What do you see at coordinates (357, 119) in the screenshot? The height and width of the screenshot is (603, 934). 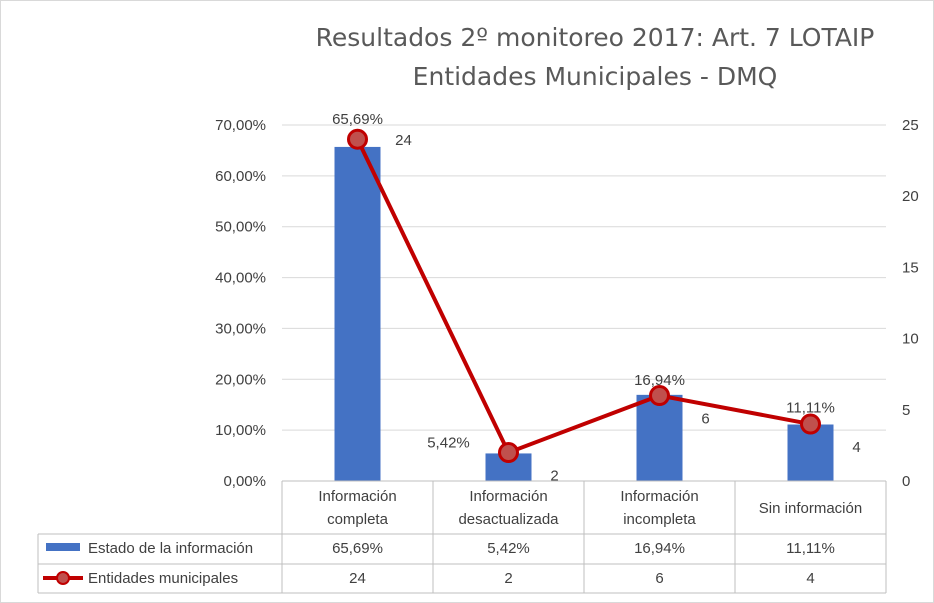 I see `bar-data-label: 65,69%` at bounding box center [357, 119].